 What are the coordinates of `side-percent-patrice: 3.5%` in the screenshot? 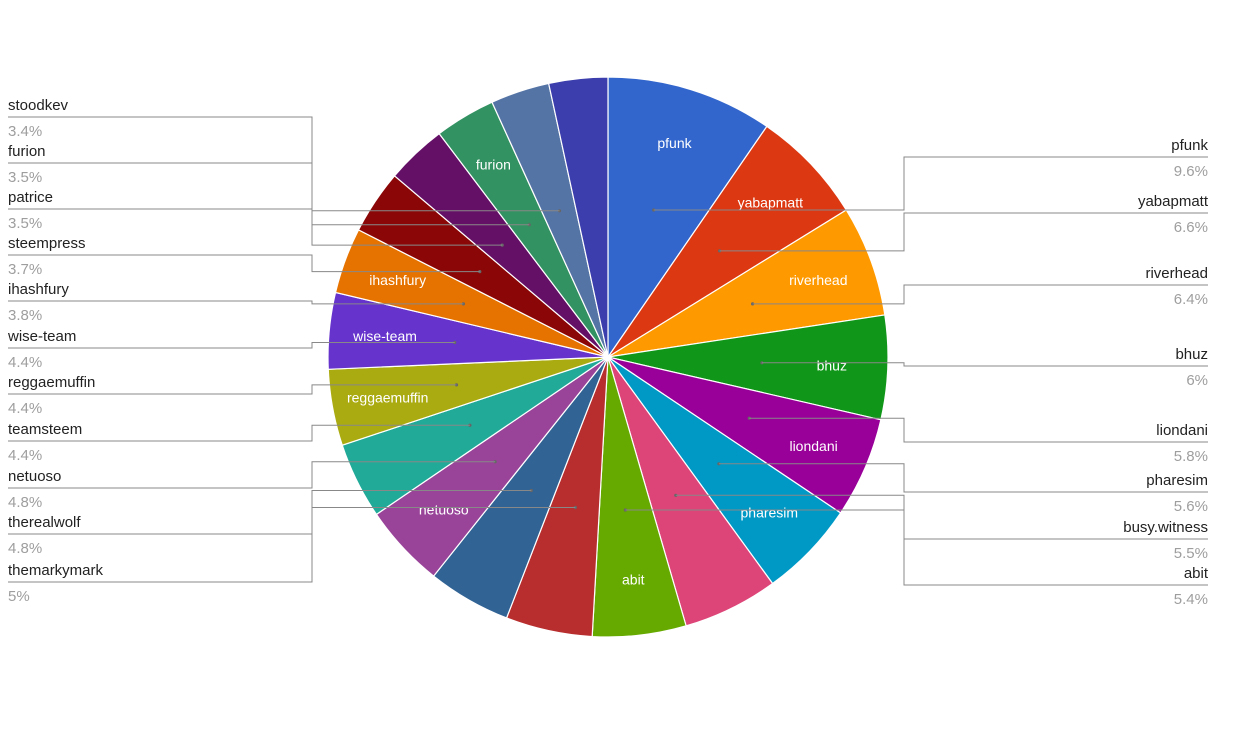 It's located at (25, 223).